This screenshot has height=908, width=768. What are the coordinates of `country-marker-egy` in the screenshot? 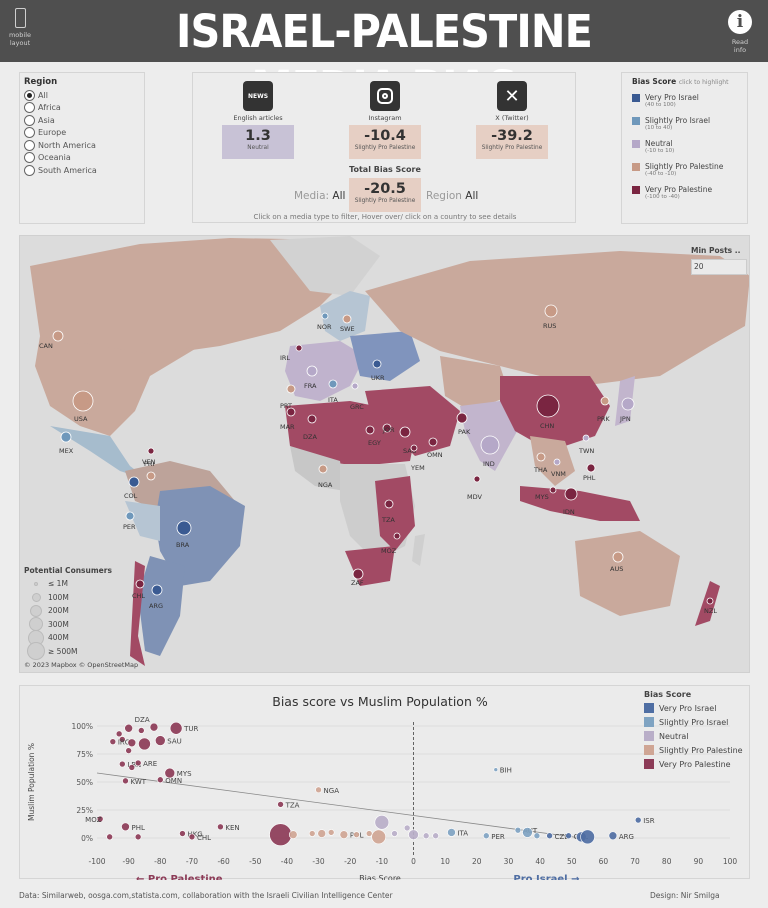 It's located at (370, 430).